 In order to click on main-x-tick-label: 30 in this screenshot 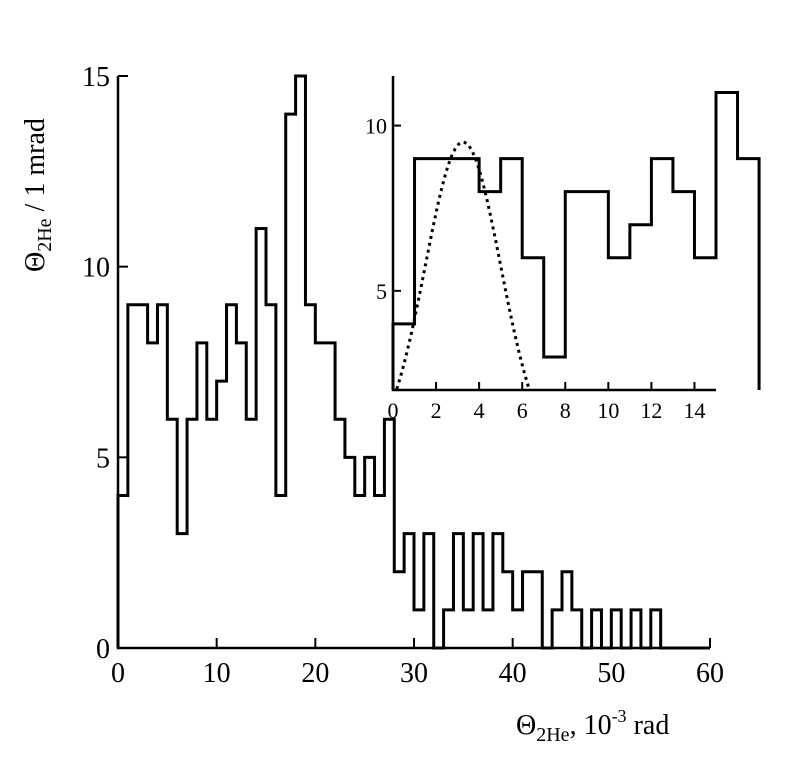, I will do `click(414, 673)`.